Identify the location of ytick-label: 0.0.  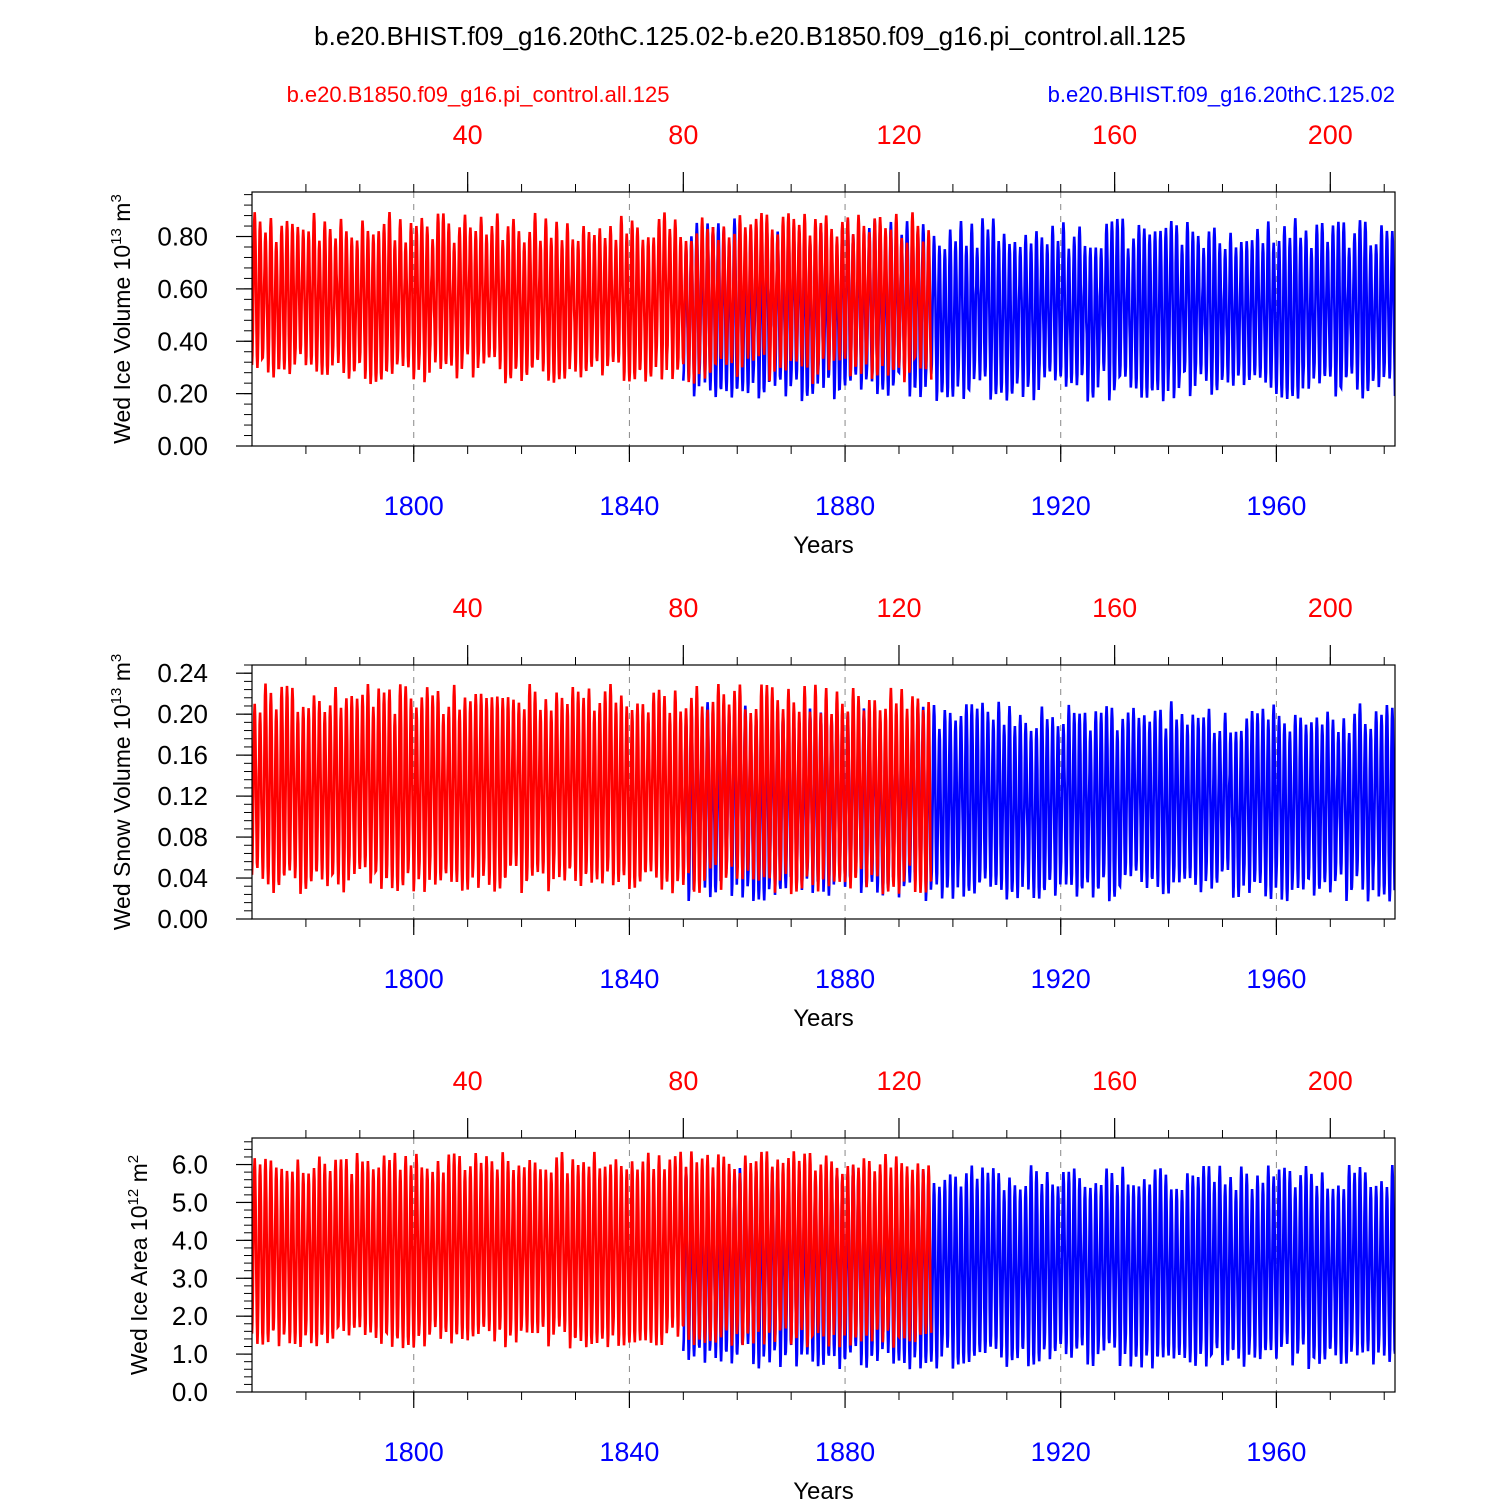
(190, 1392).